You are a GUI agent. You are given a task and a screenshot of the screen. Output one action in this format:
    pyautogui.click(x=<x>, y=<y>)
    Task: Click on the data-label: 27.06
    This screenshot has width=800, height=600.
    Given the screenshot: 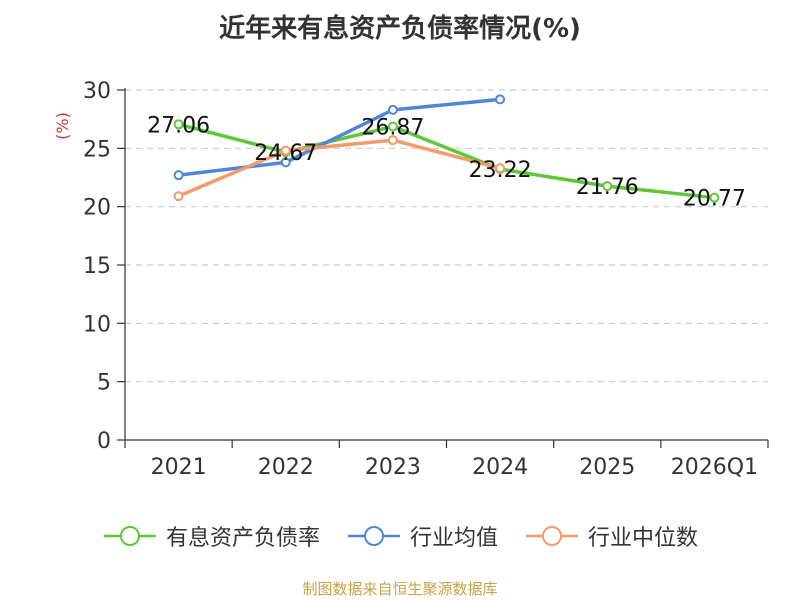 What is the action you would take?
    pyautogui.click(x=178, y=125)
    